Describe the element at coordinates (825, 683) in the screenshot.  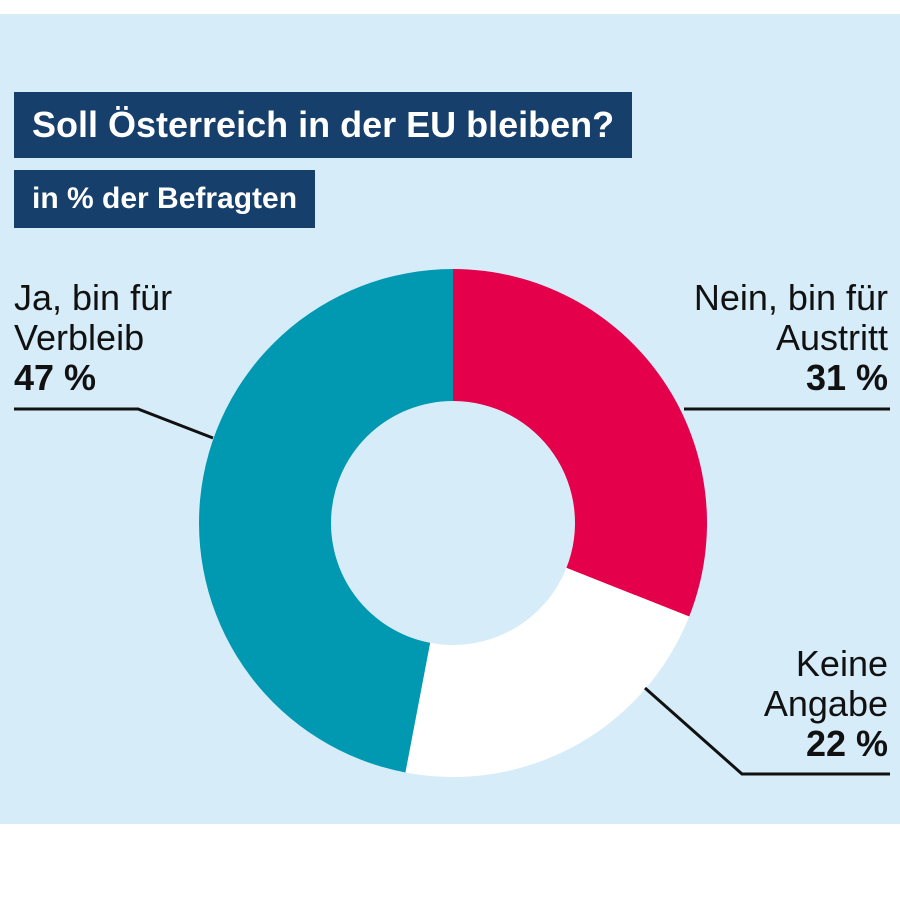
I see `label-keine-angabe-text: Keine Angabe` at that location.